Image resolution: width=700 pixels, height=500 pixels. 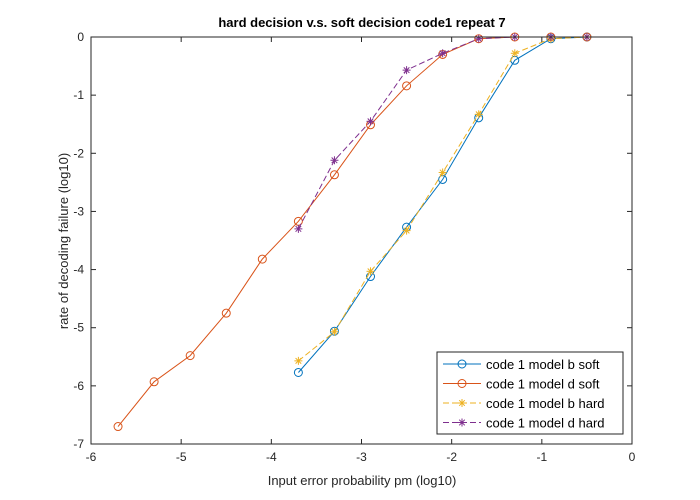 I want to click on y-tick-label: 0, so click(x=80, y=37).